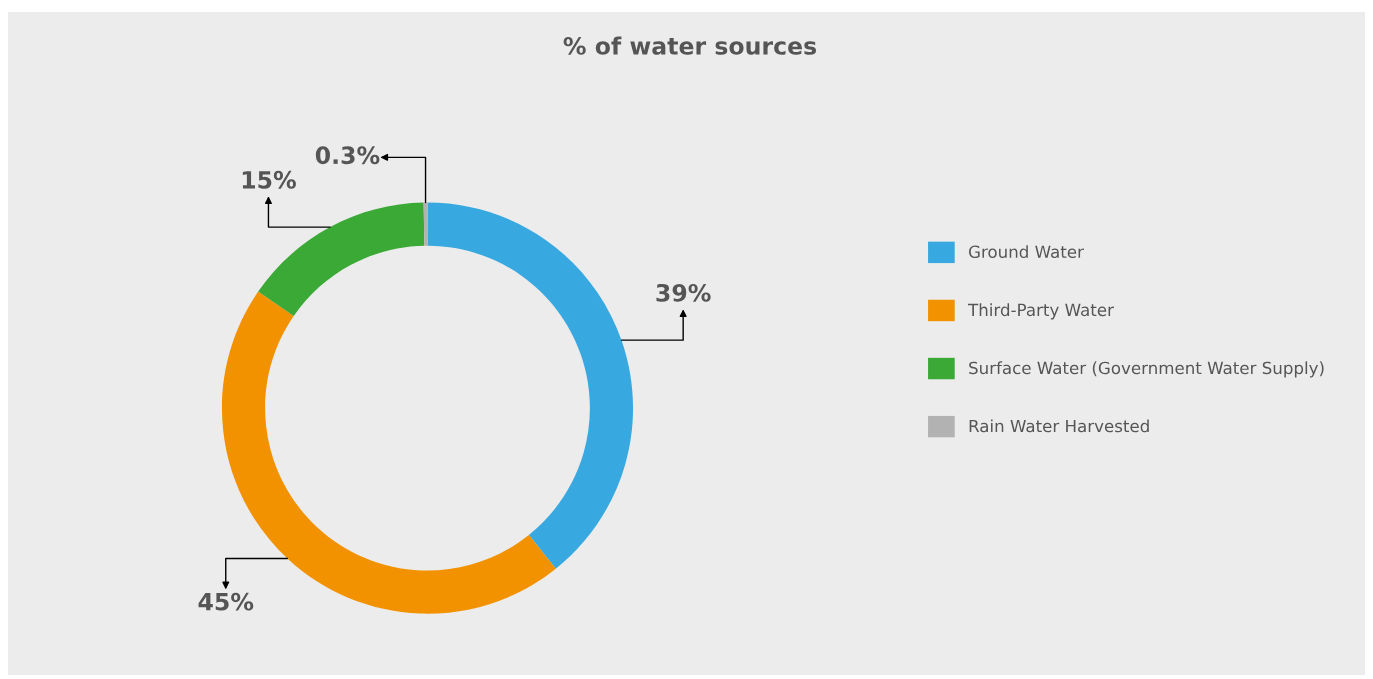  I want to click on legend-label: Ground Water, so click(1026, 252).